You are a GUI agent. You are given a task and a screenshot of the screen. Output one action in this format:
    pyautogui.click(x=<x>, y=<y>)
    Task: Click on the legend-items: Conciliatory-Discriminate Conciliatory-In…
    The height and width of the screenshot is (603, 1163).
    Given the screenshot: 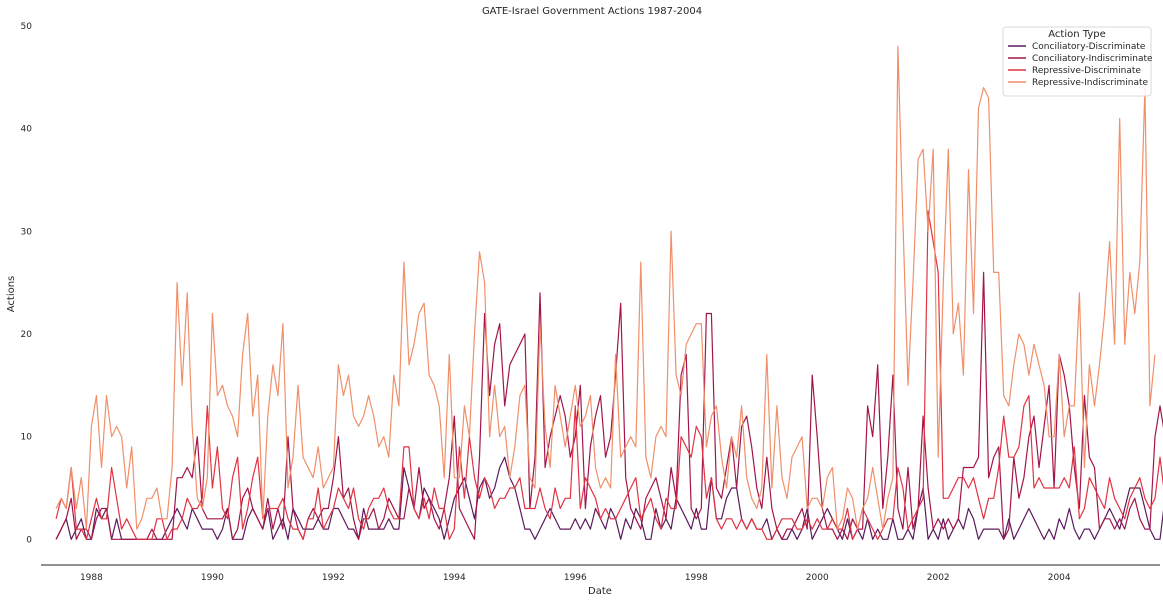 What is the action you would take?
    pyautogui.click(x=1080, y=65)
    